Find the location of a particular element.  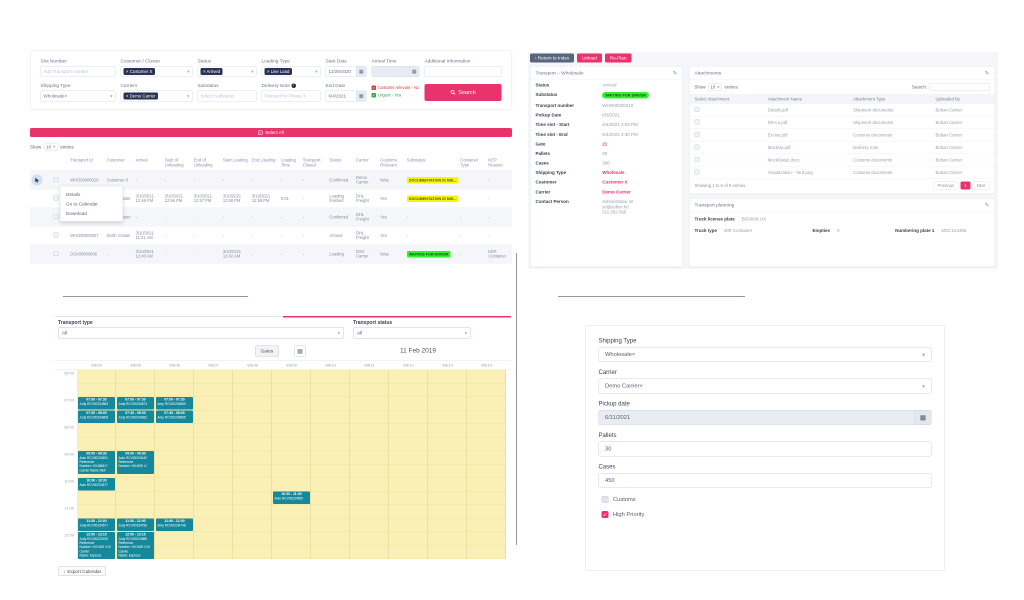

attachments-search-input is located at coordinates (959, 87).